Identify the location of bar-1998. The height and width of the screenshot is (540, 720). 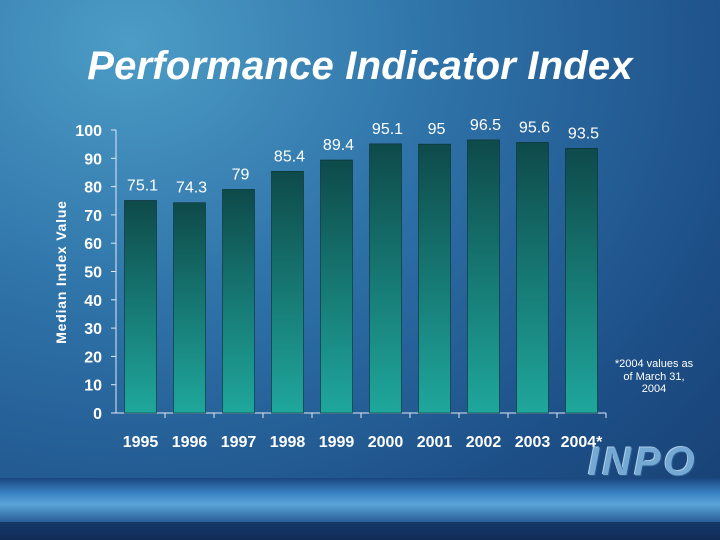
(287, 292).